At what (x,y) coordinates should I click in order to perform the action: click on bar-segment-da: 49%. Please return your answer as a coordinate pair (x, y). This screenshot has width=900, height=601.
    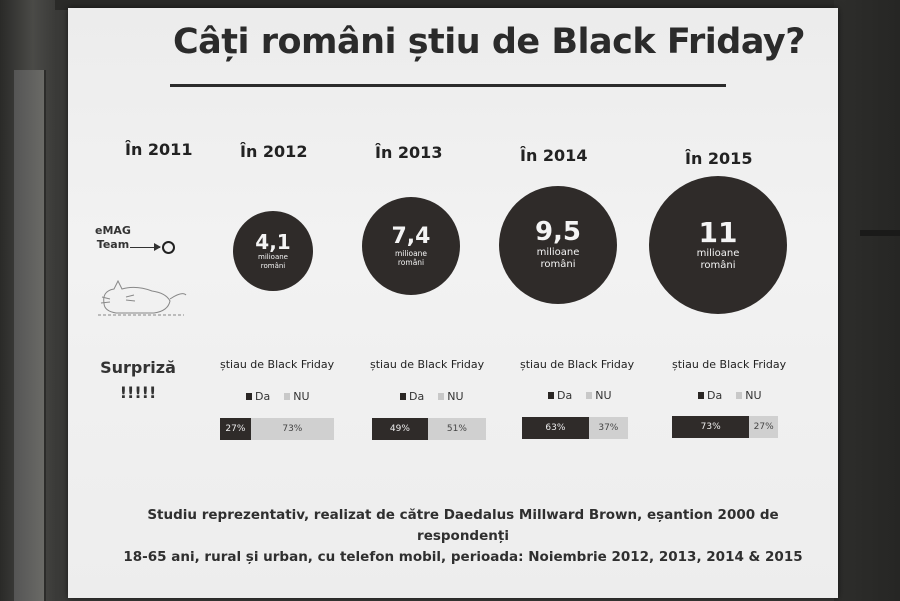
    Looking at the image, I should click on (400, 429).